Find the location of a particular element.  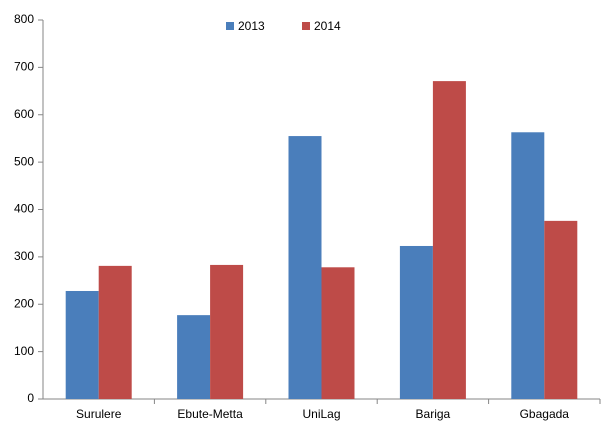

y-tick-label: 700 is located at coordinates (24, 67).